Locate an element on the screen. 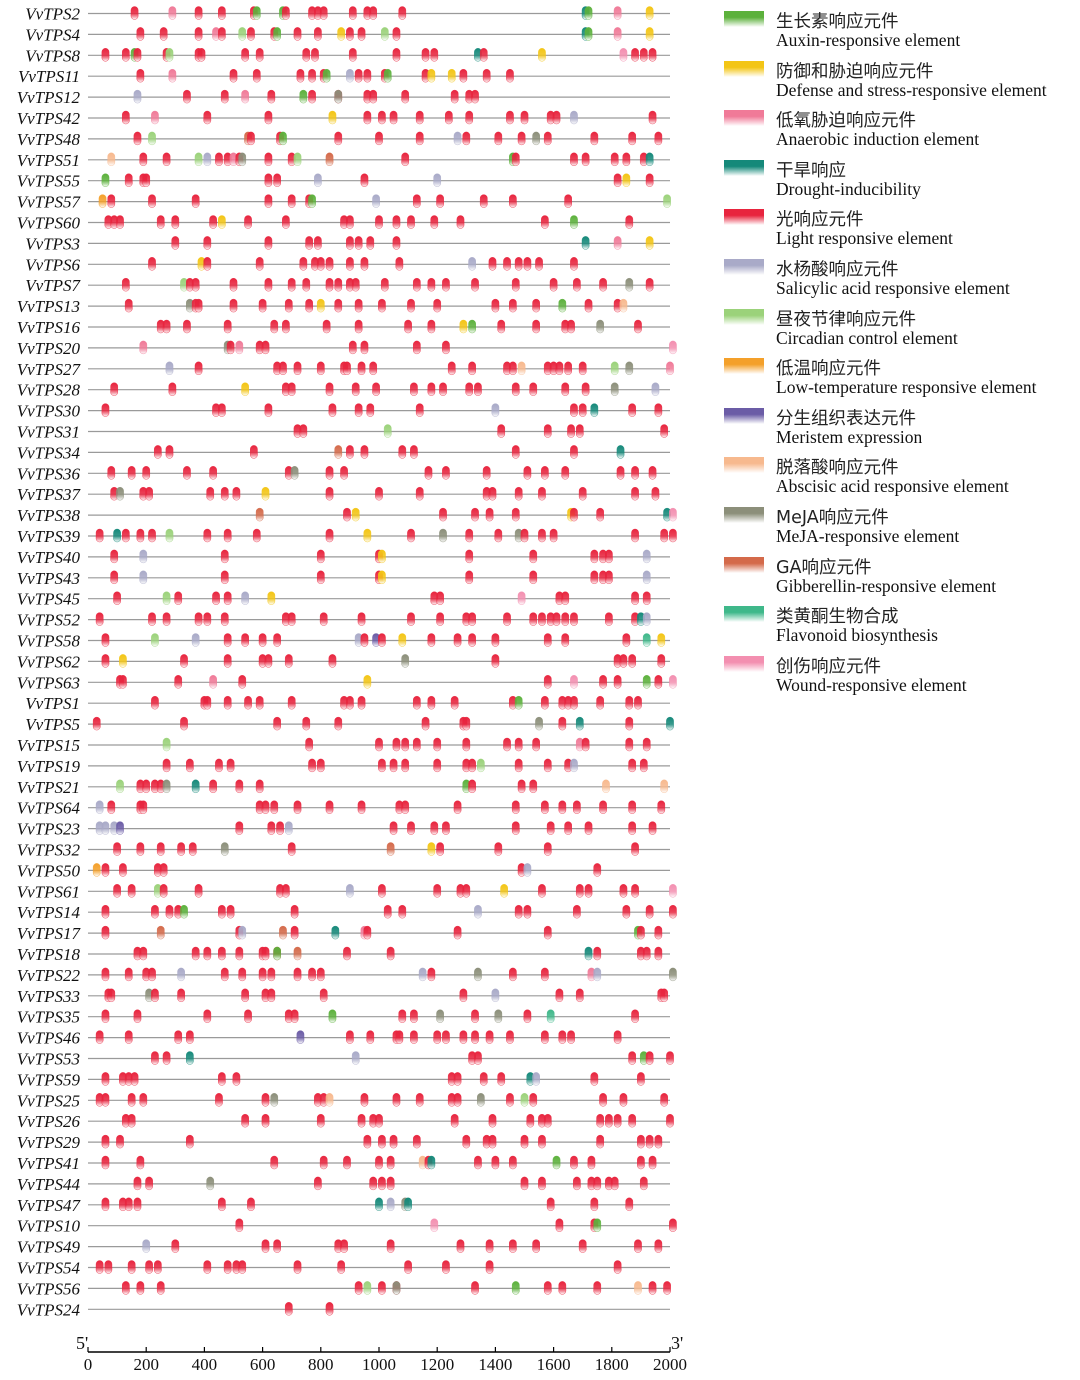 This screenshot has width=1080, height=1380. gene-label: VvTPS15 is located at coordinates (48, 745).